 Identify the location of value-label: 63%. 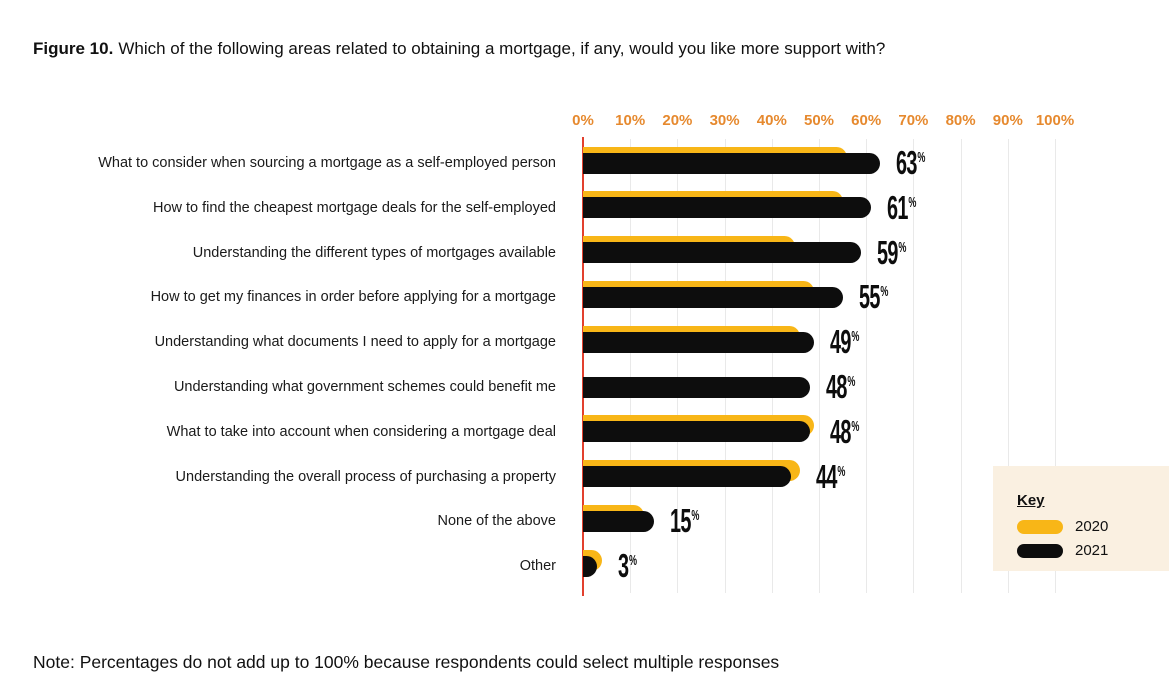
(910, 166).